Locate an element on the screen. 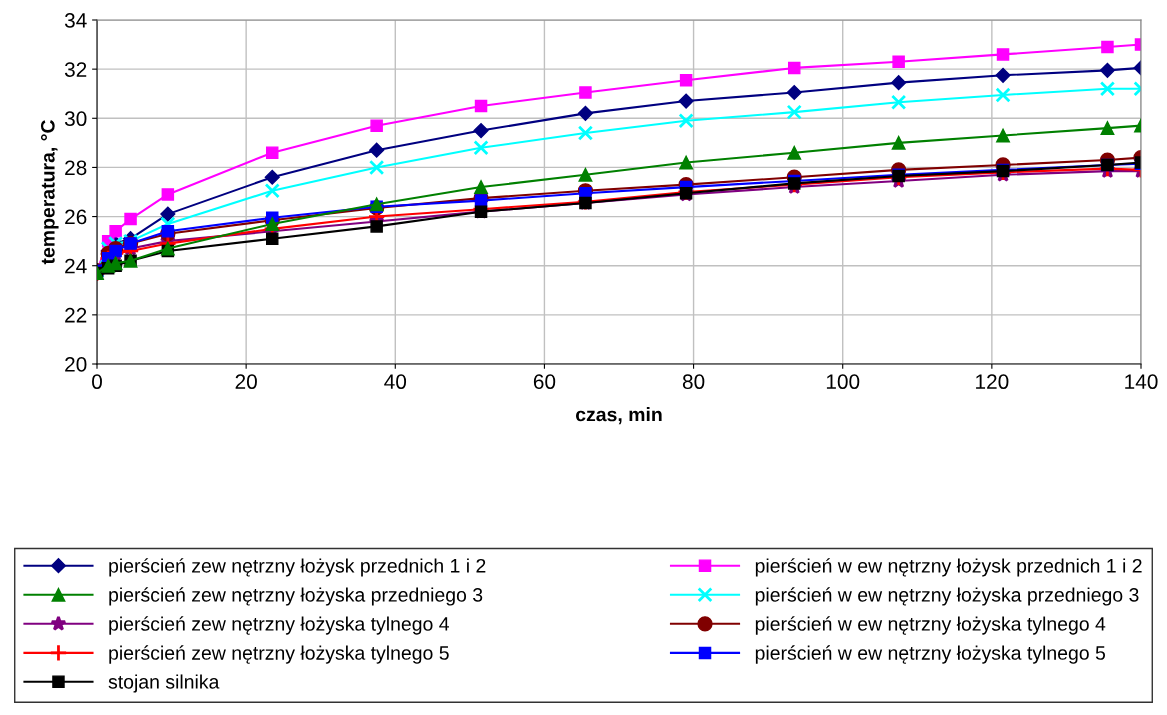  y-tick-label: 28 is located at coordinates (76, 168).